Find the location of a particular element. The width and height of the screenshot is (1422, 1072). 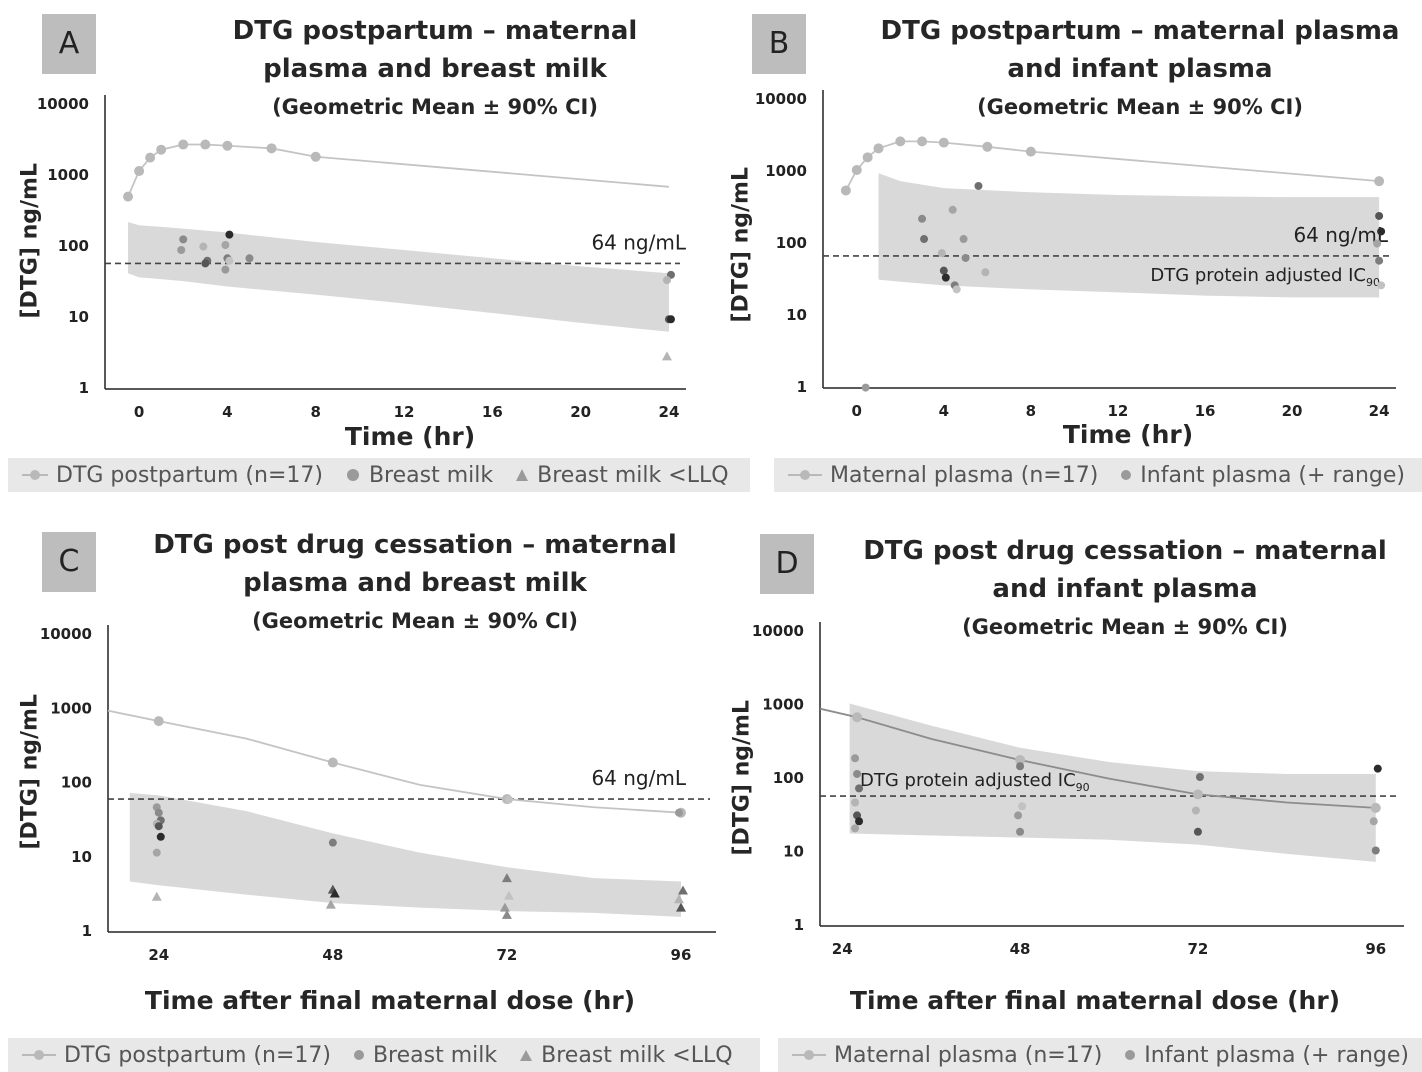

legend-item-triangle: Breast milk <LLQ is located at coordinates (626, 1055).